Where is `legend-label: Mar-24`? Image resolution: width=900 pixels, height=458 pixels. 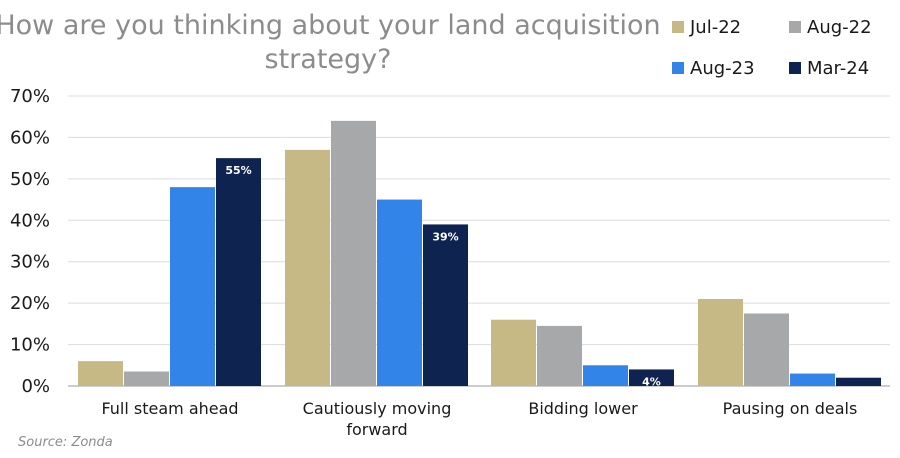
legend-label: Mar-24 is located at coordinates (838, 68).